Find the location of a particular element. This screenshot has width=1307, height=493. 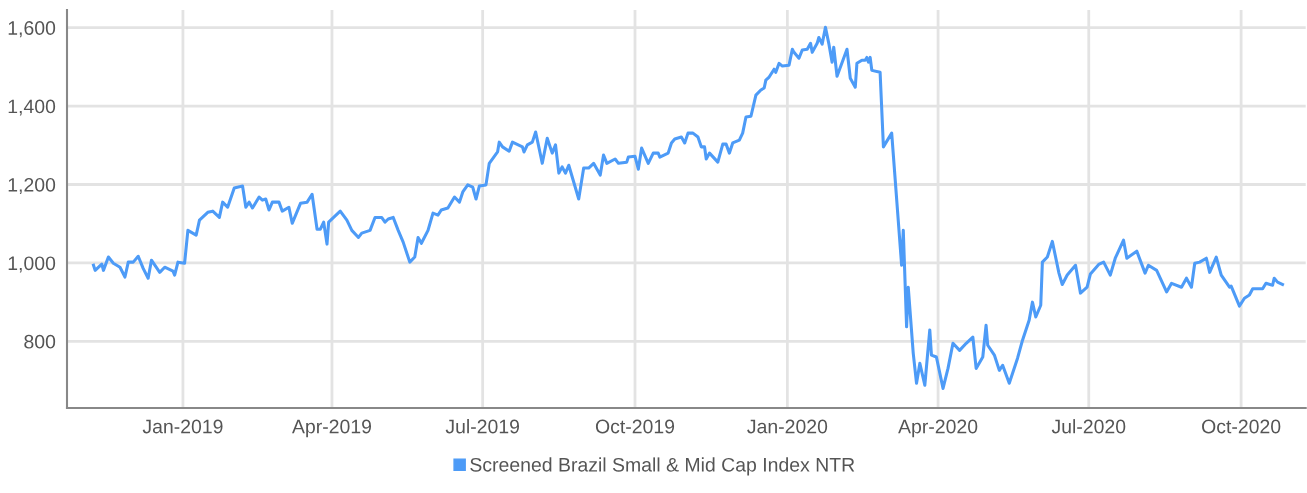

x-tick-label: Jan-2019 is located at coordinates (182, 426).